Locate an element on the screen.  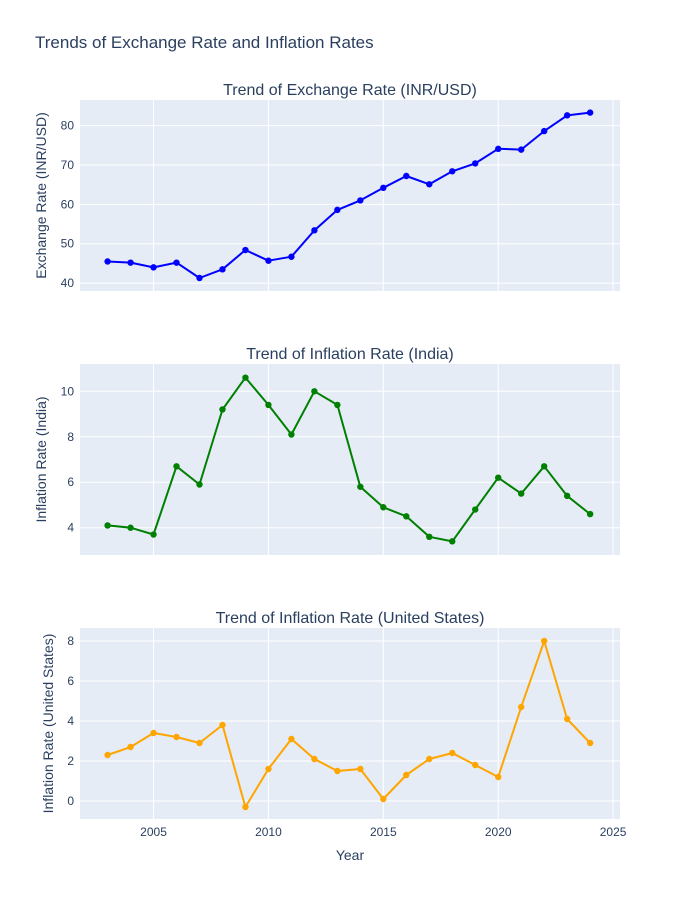
y-tick-label: 0 is located at coordinates (70, 801).